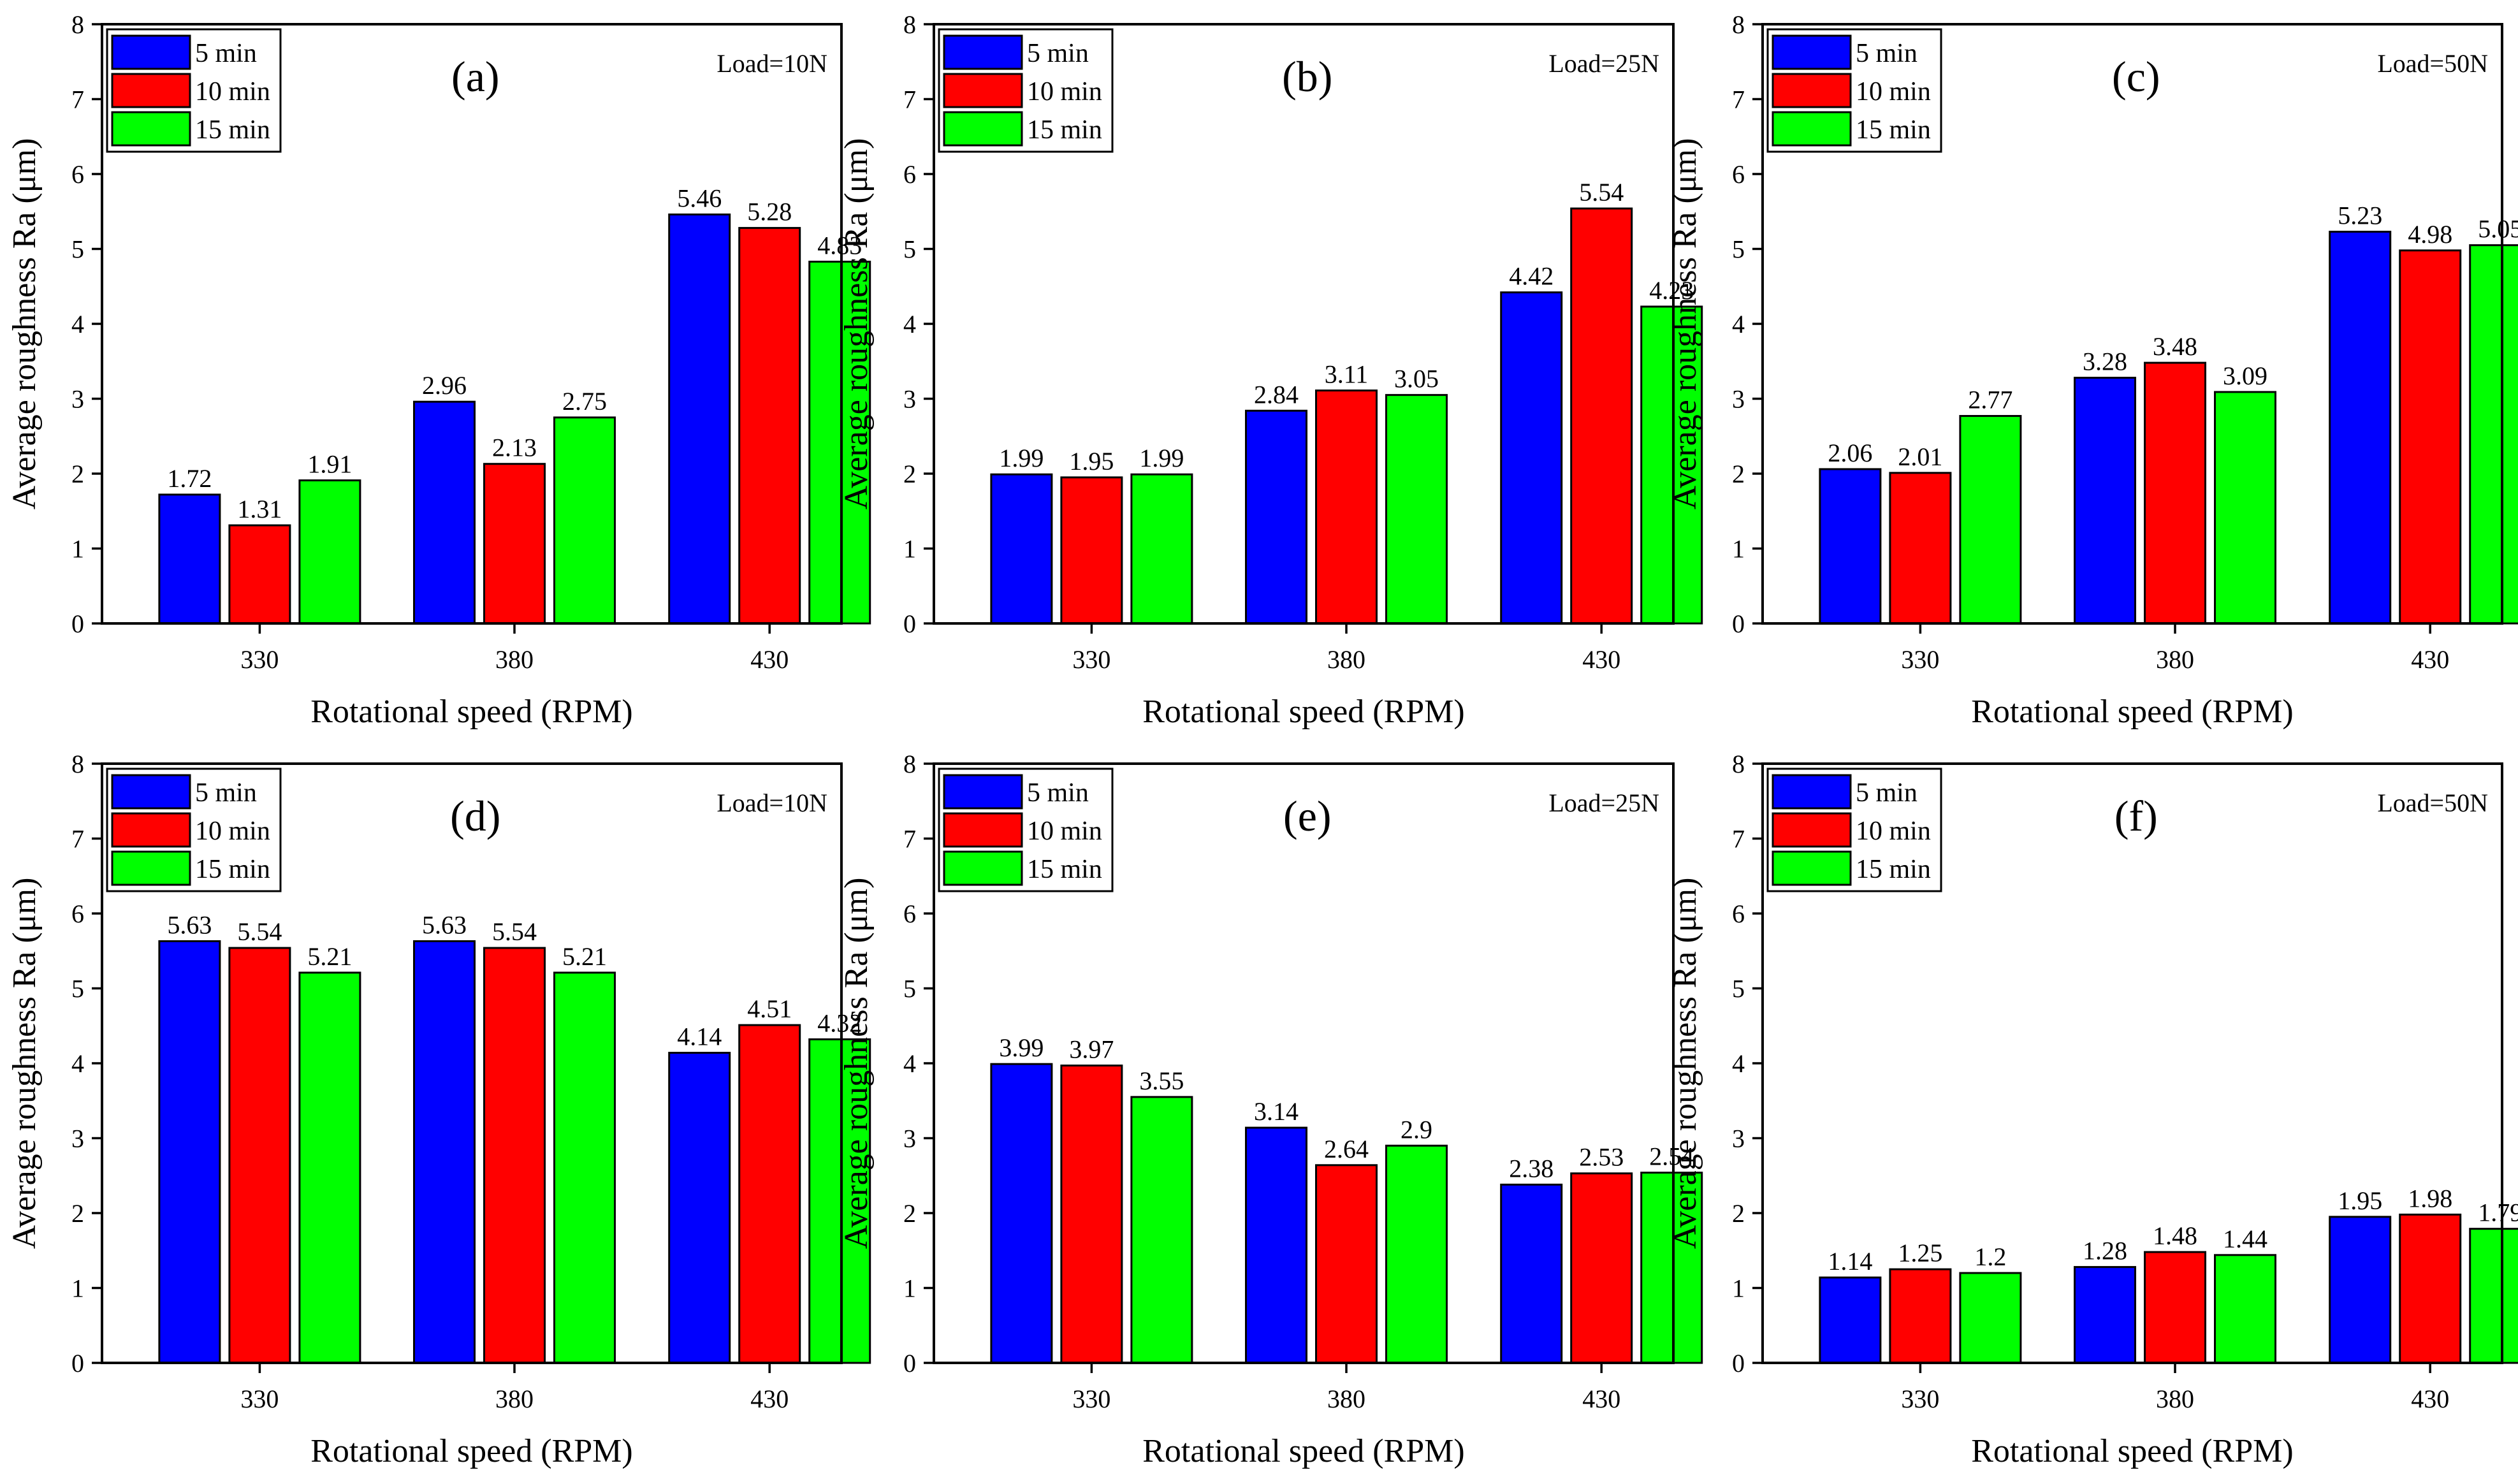 The width and height of the screenshot is (2518, 1484). Describe the element at coordinates (1990, 400) in the screenshot. I see `value-label: 2.77` at that location.